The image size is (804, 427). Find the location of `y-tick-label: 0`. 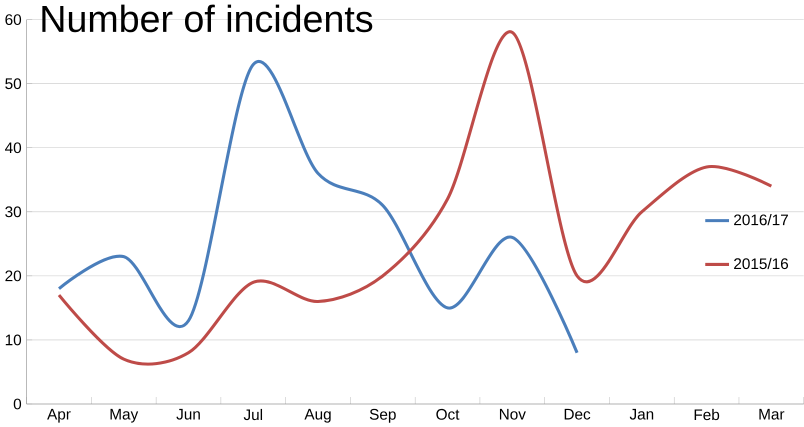

y-tick-label: 0 is located at coordinates (18, 404).